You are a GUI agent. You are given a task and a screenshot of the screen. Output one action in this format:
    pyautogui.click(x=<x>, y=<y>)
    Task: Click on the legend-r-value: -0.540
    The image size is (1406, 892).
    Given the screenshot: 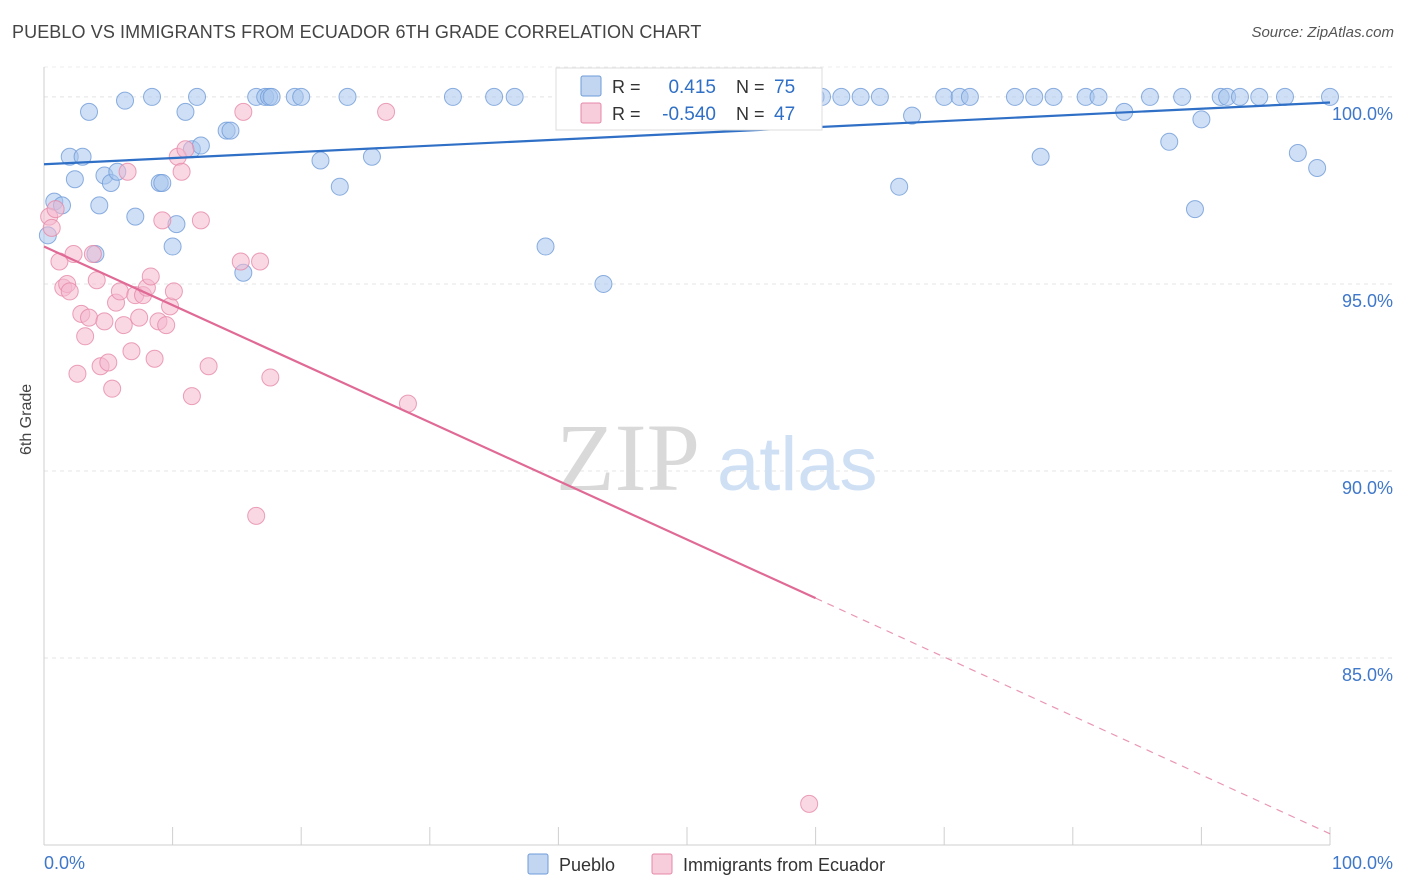 What is the action you would take?
    pyautogui.click(x=689, y=114)
    